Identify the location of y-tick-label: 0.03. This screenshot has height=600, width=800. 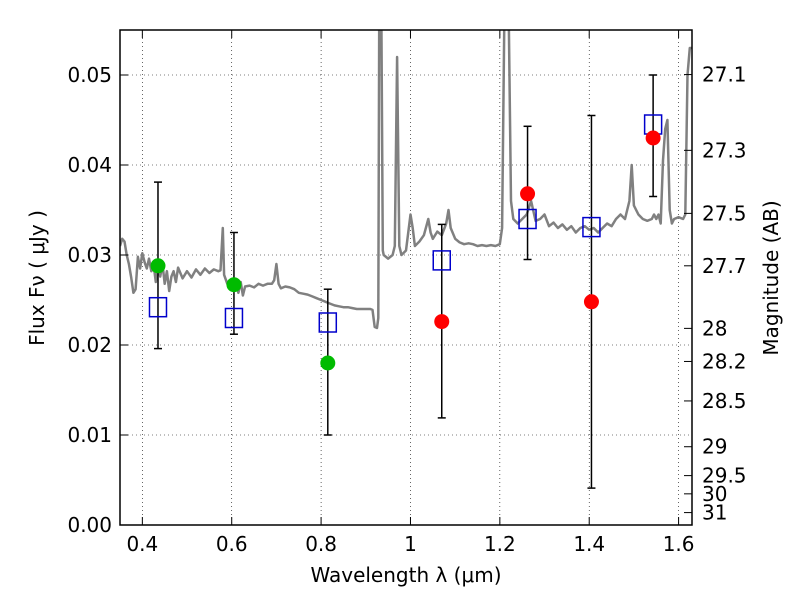
(89, 255).